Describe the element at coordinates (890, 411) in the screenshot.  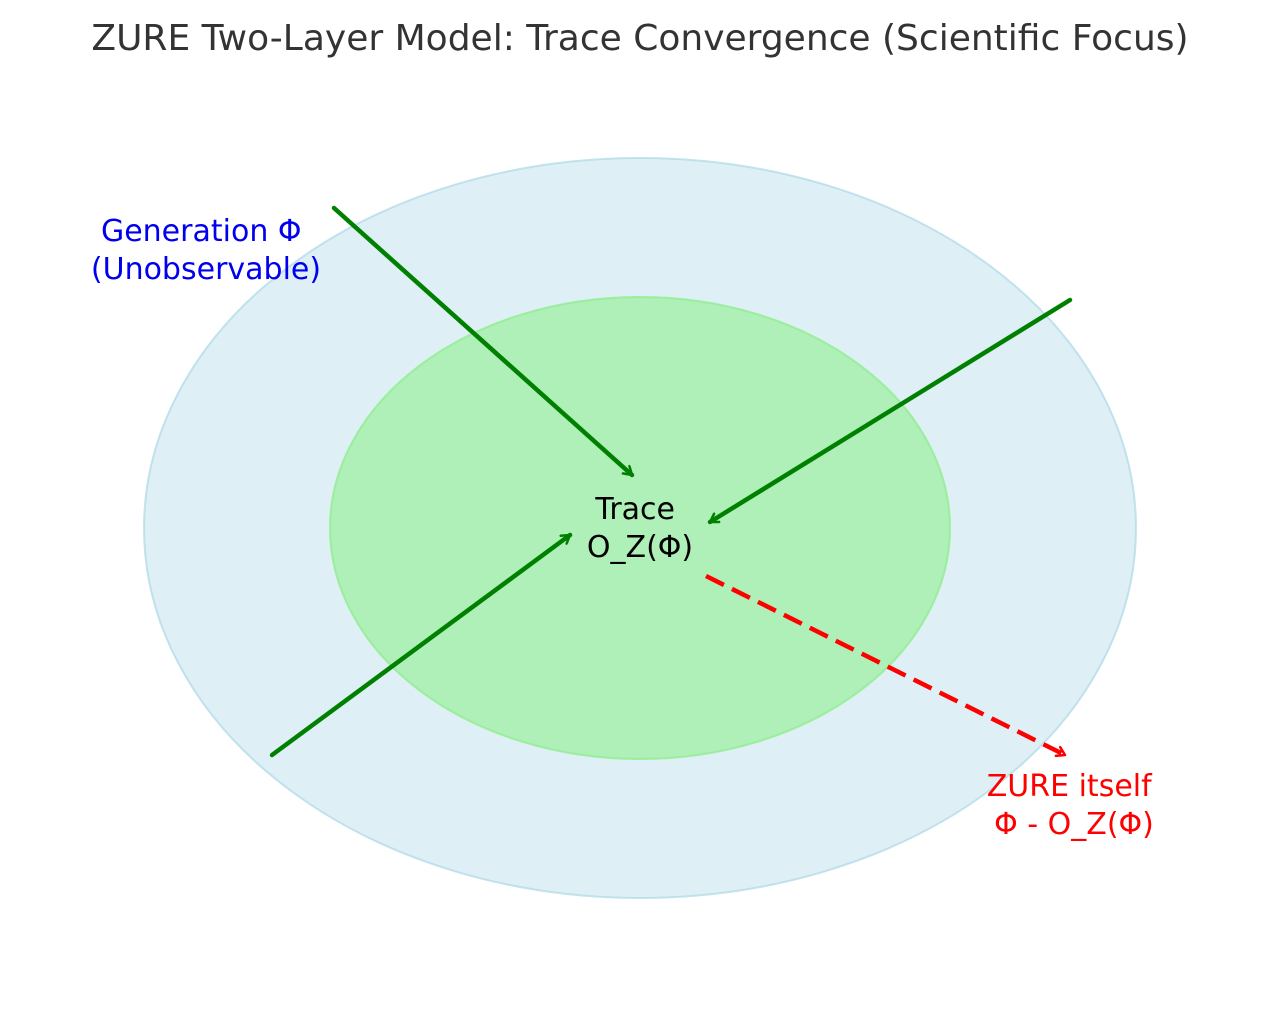
I see `convergence-arrow-top-right` at that location.